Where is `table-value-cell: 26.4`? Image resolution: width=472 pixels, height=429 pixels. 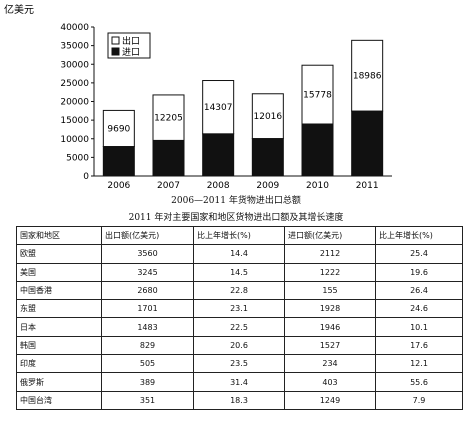 table-value-cell: 26.4 is located at coordinates (419, 290).